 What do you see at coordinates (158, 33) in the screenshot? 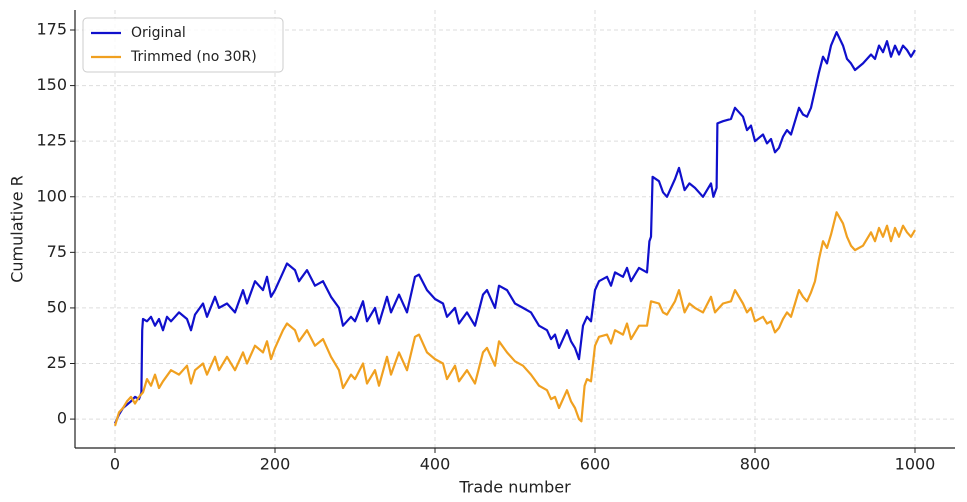
I see `legend-label: Original` at bounding box center [158, 33].